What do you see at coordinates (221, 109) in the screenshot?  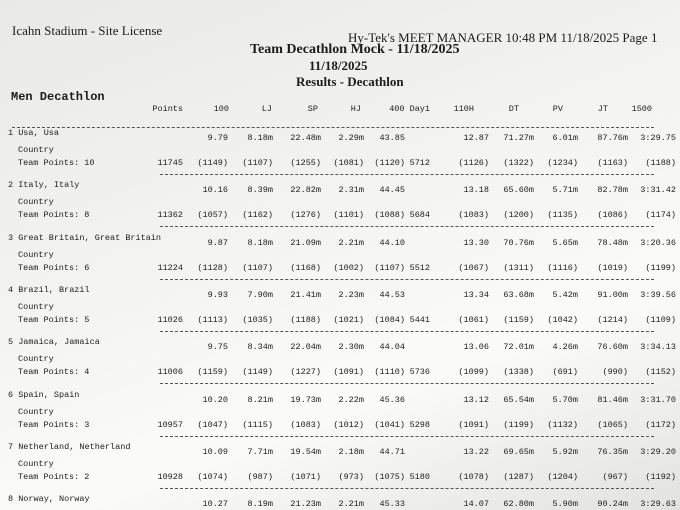 I see `column-header: 100` at bounding box center [221, 109].